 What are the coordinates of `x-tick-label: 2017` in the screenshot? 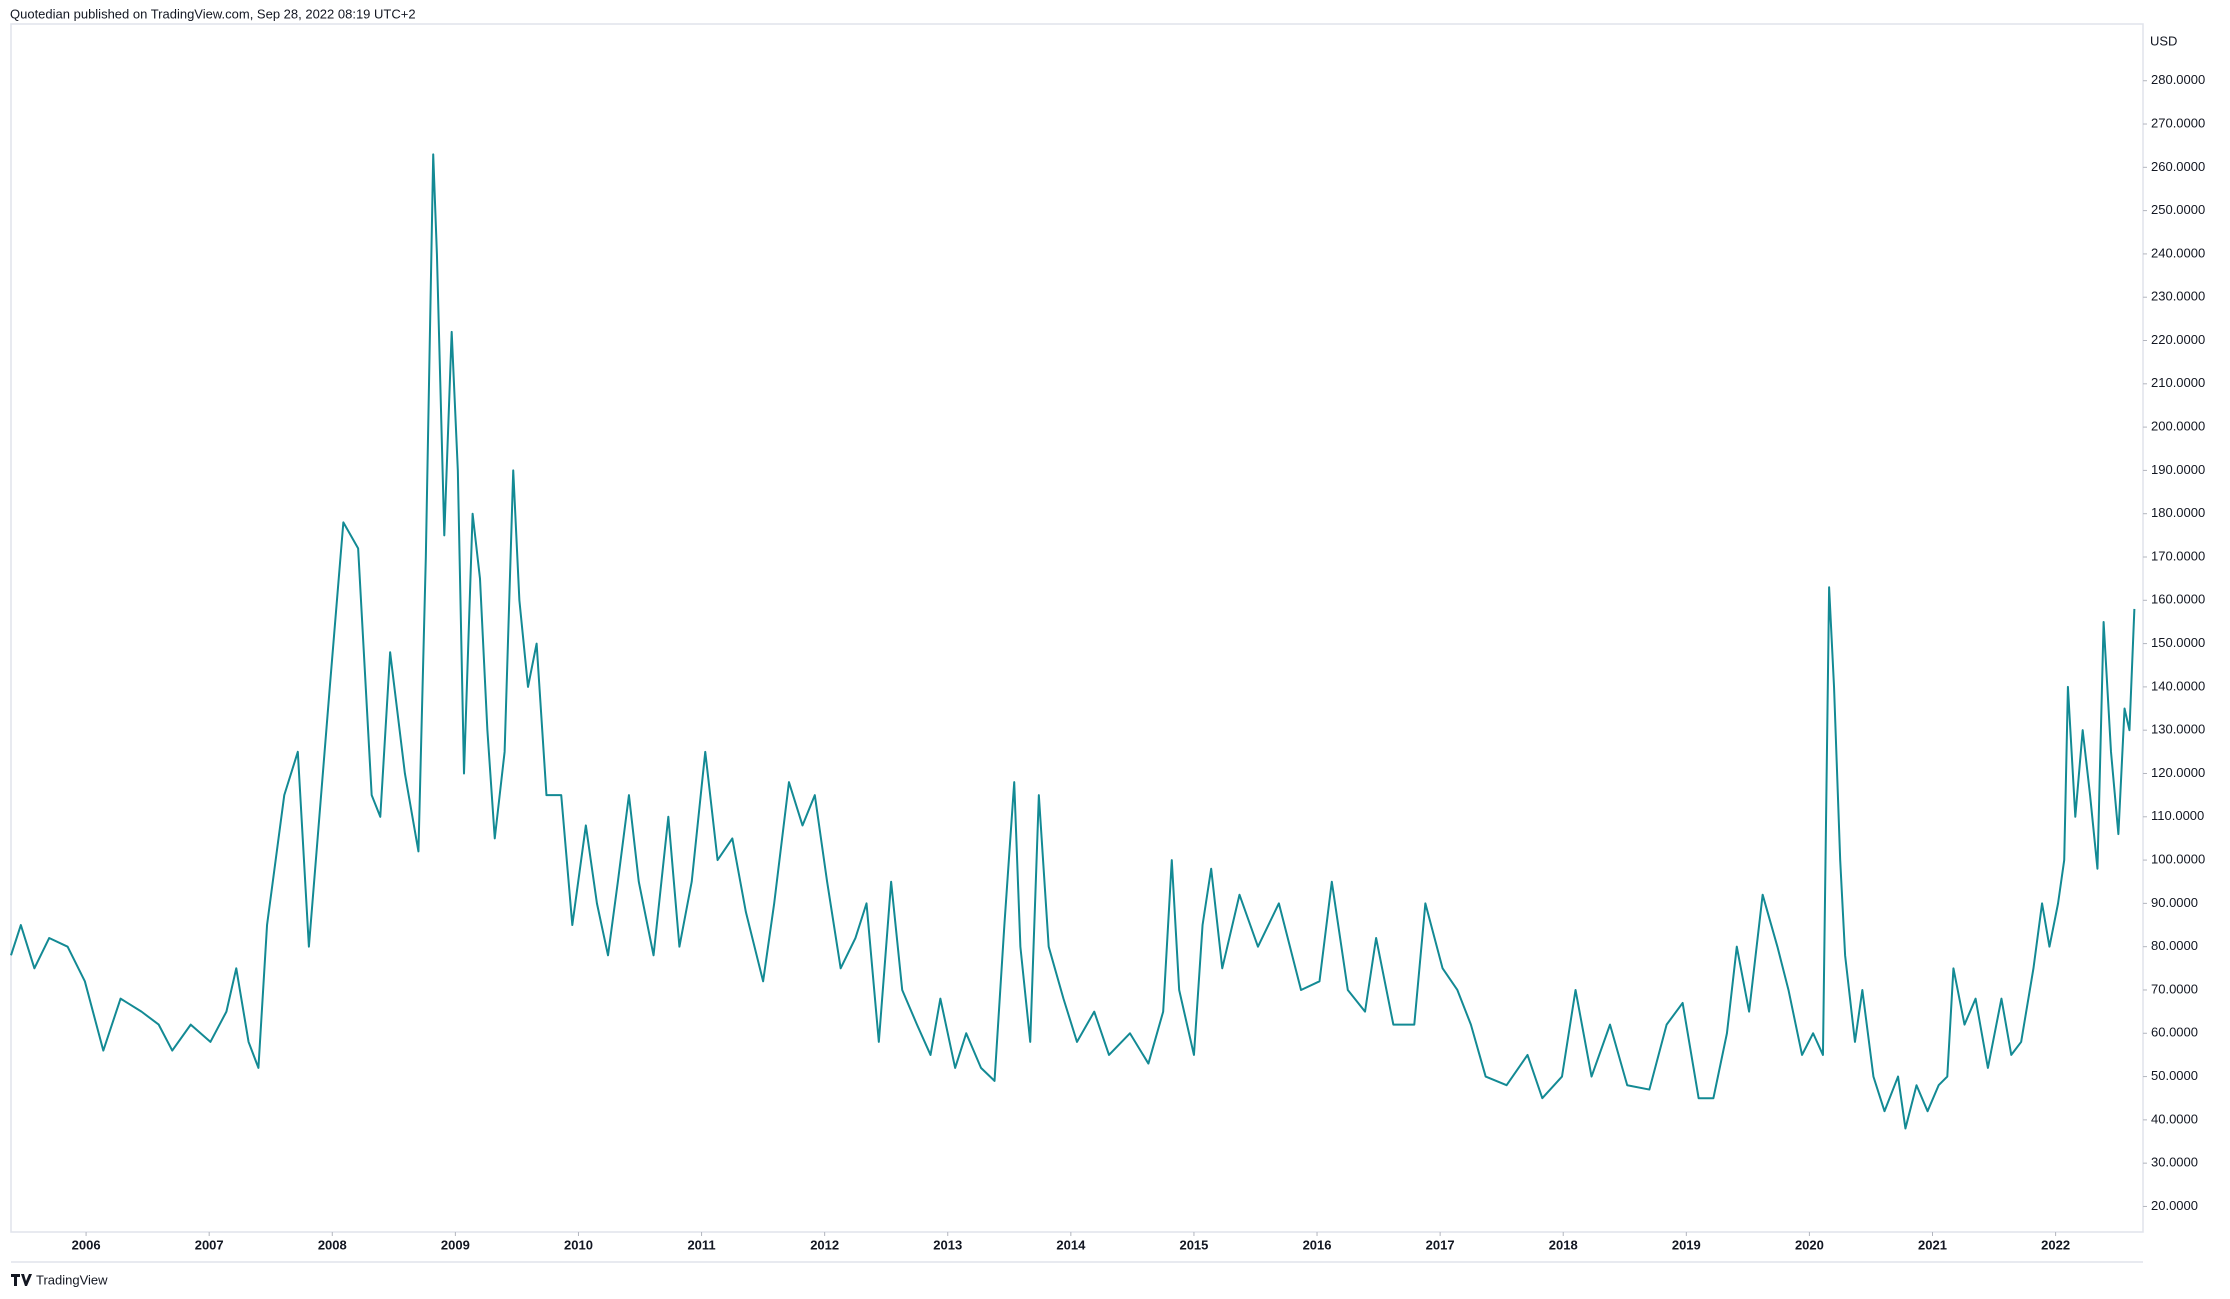 It's located at (1440, 1244).